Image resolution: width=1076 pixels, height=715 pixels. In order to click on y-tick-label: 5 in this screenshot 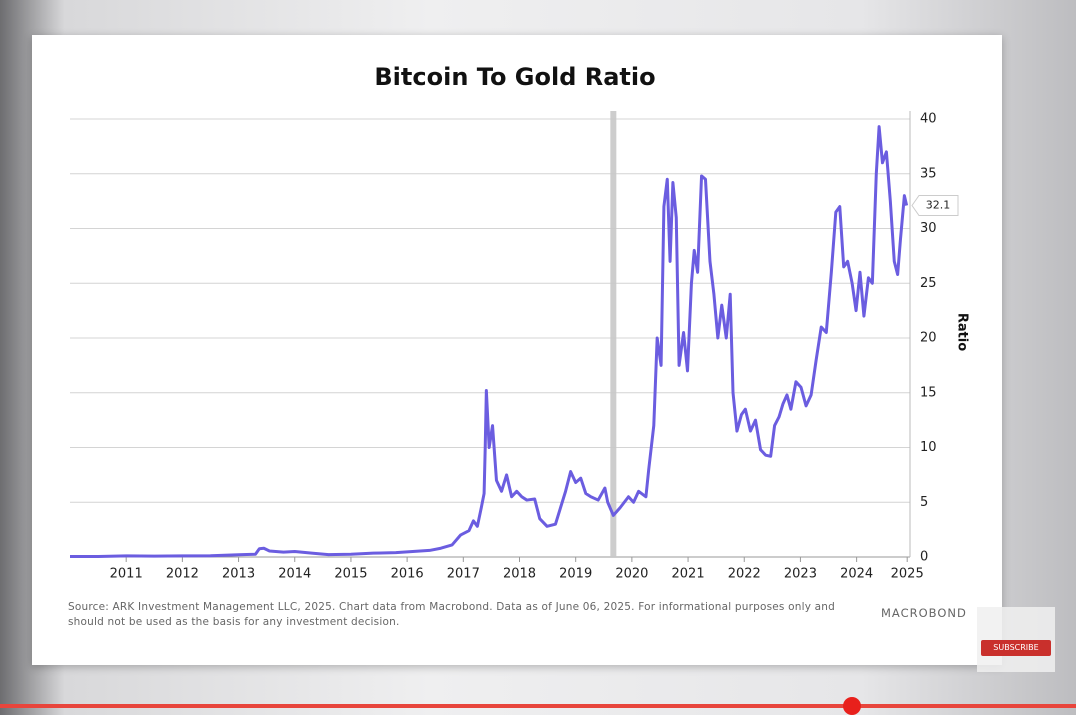, I will do `click(924, 502)`.